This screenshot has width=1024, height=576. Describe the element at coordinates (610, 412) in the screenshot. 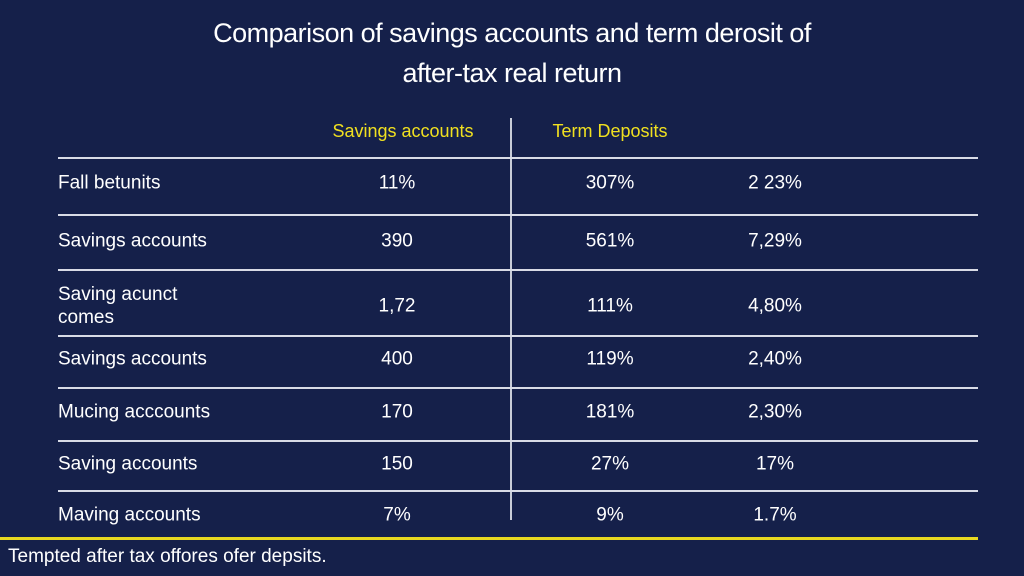

I see `cell-value: 181%` at that location.